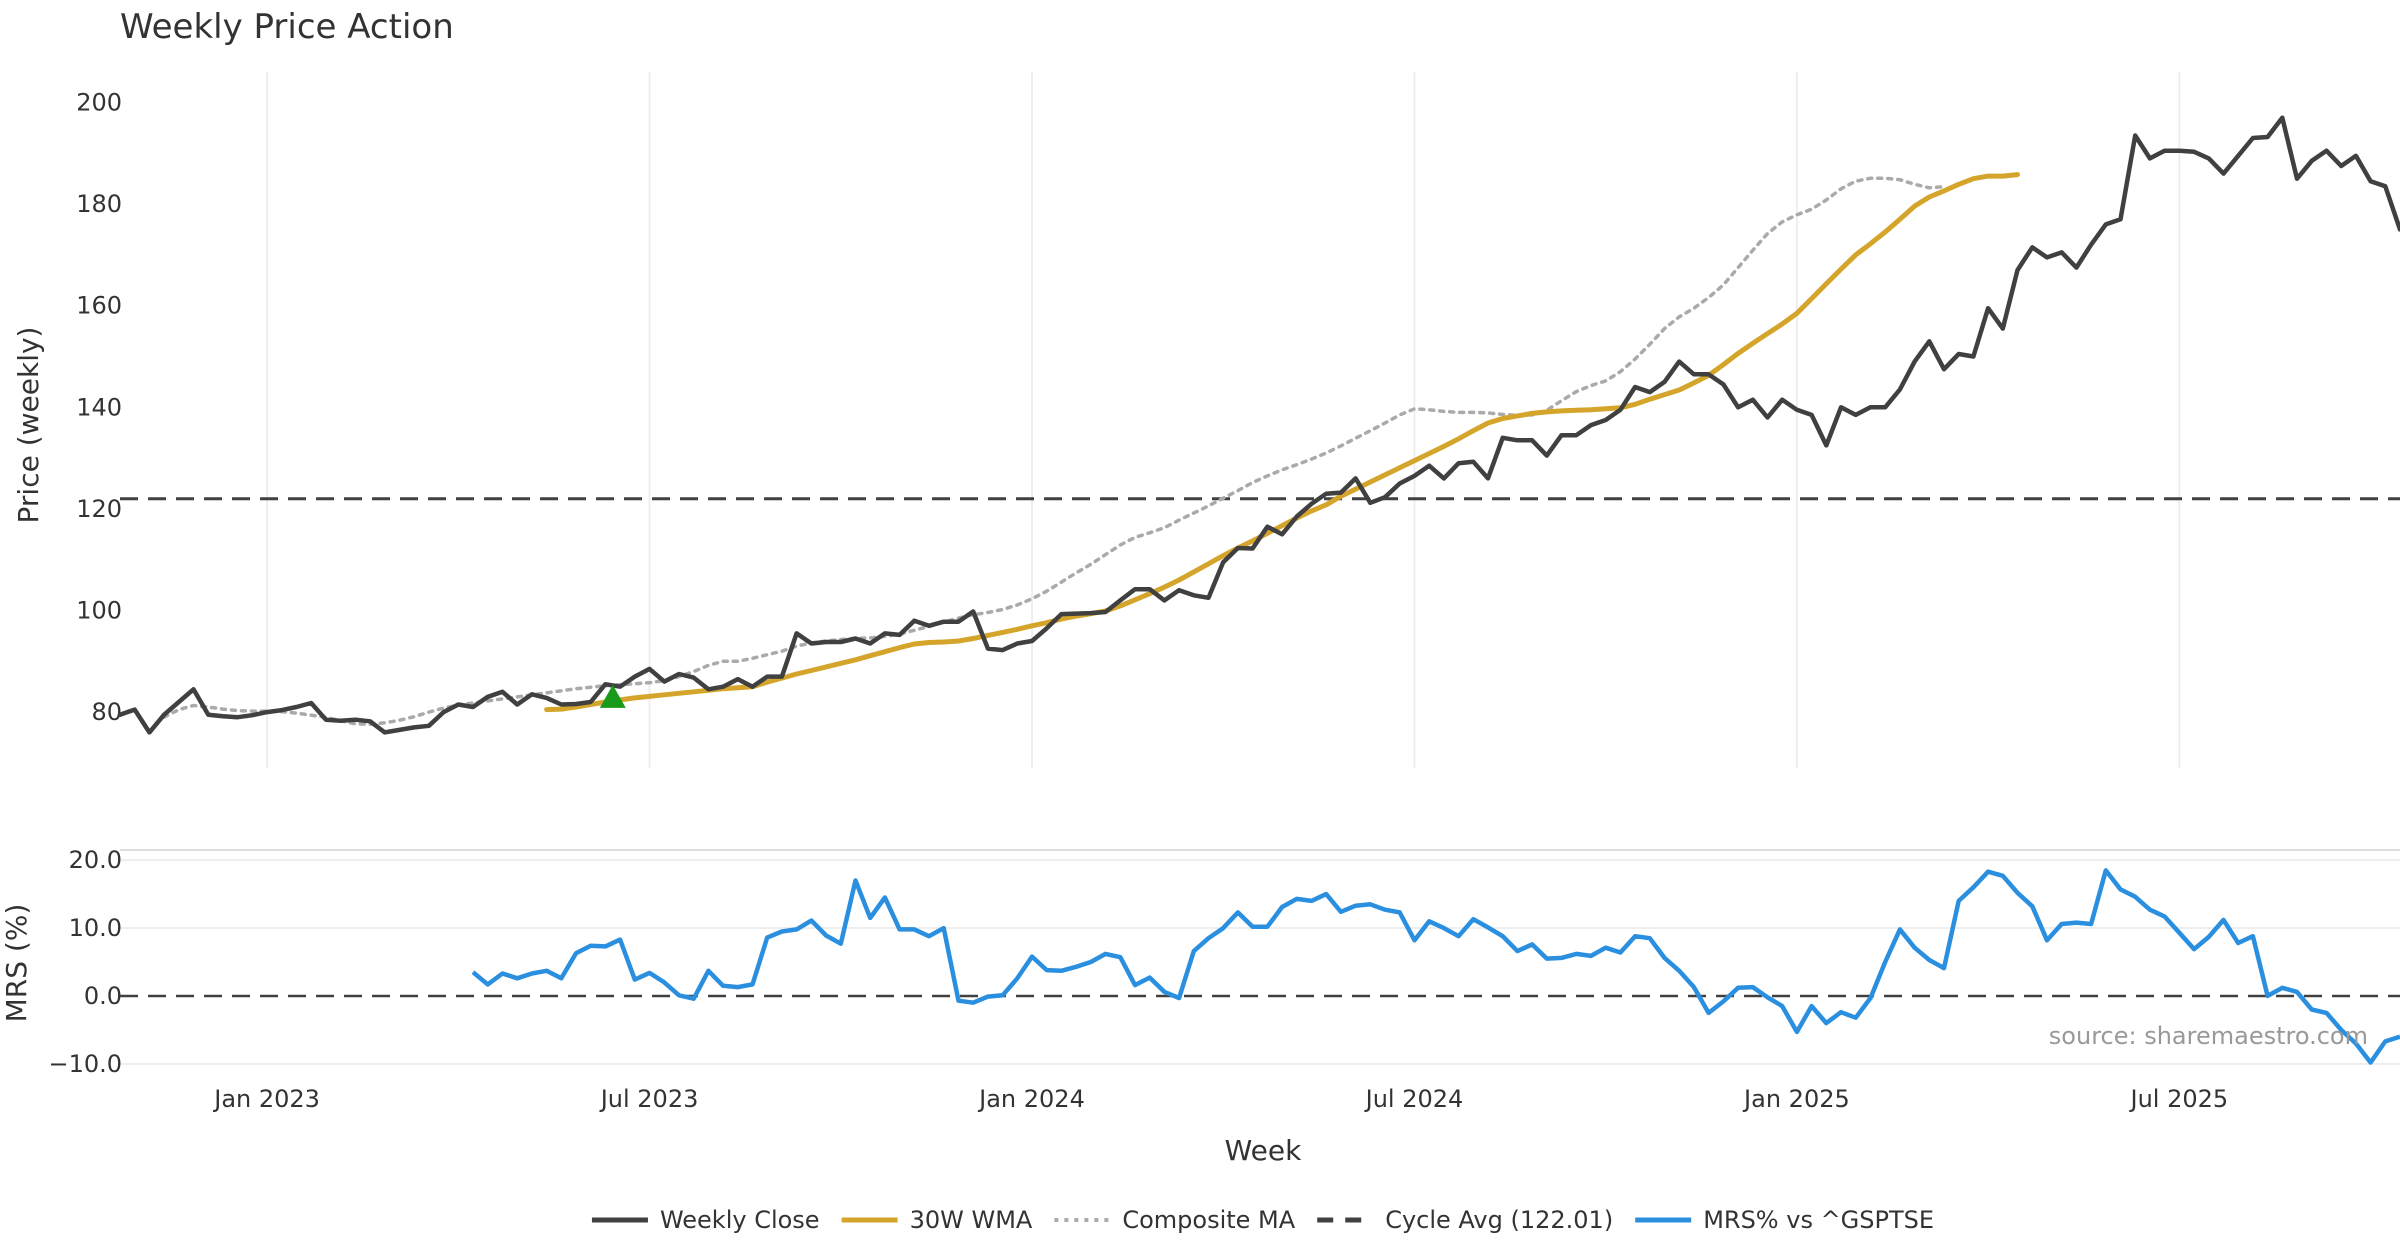 This screenshot has height=1260, width=2400. What do you see at coordinates (2179, 1099) in the screenshot?
I see `x-tick-label: Jul 2025` at bounding box center [2179, 1099].